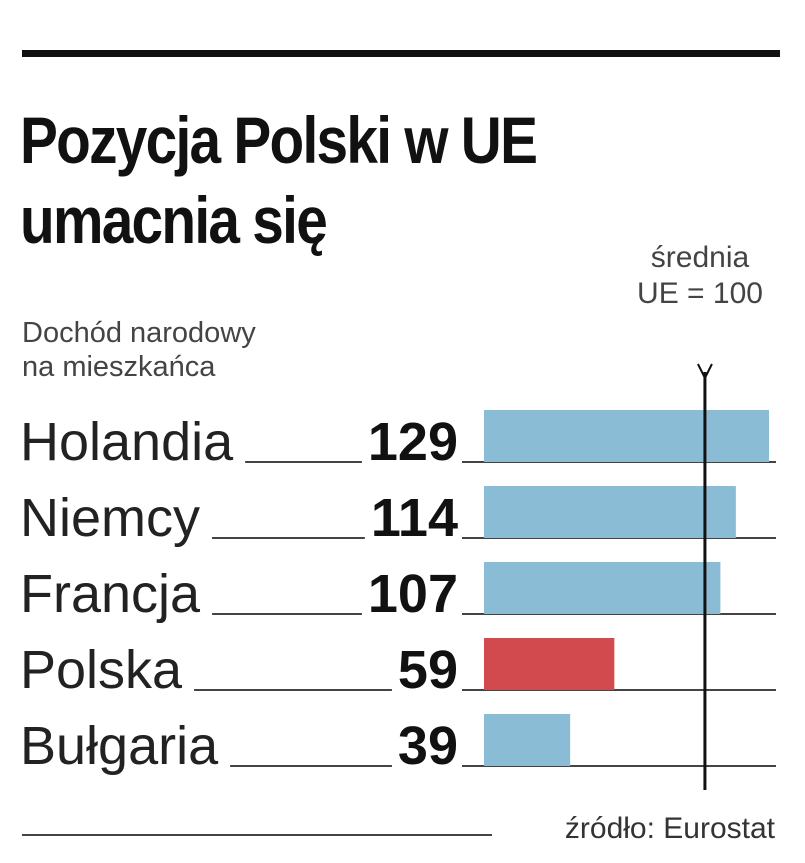 Image resolution: width=805 pixels, height=863 pixels. What do you see at coordinates (428, 670) in the screenshot?
I see `value-label: 59` at bounding box center [428, 670].